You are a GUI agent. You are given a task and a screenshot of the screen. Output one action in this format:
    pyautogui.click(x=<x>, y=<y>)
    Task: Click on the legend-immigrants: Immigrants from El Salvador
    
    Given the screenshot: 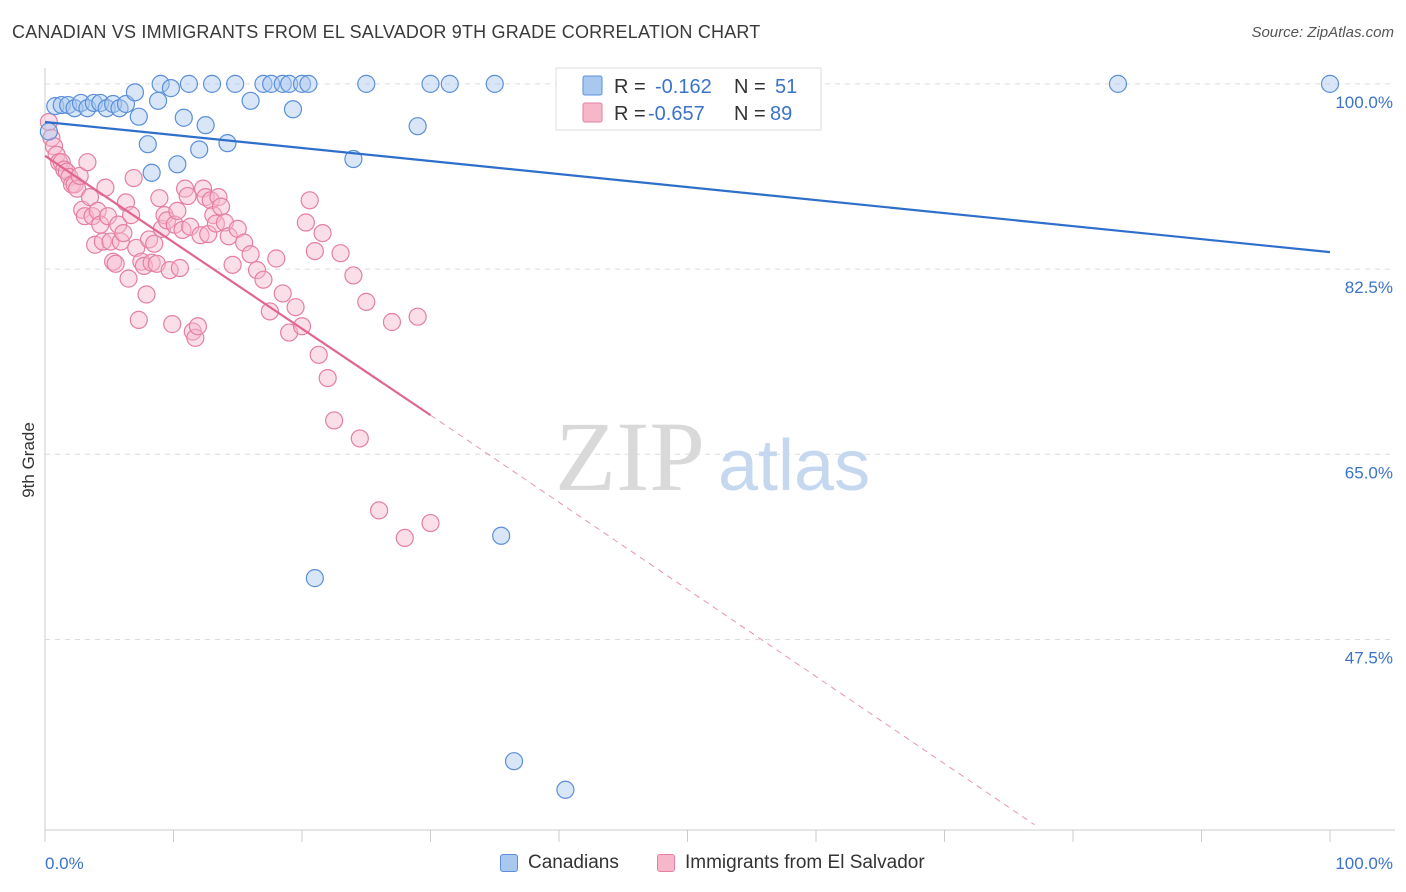 What is the action you would take?
    pyautogui.click(x=791, y=863)
    